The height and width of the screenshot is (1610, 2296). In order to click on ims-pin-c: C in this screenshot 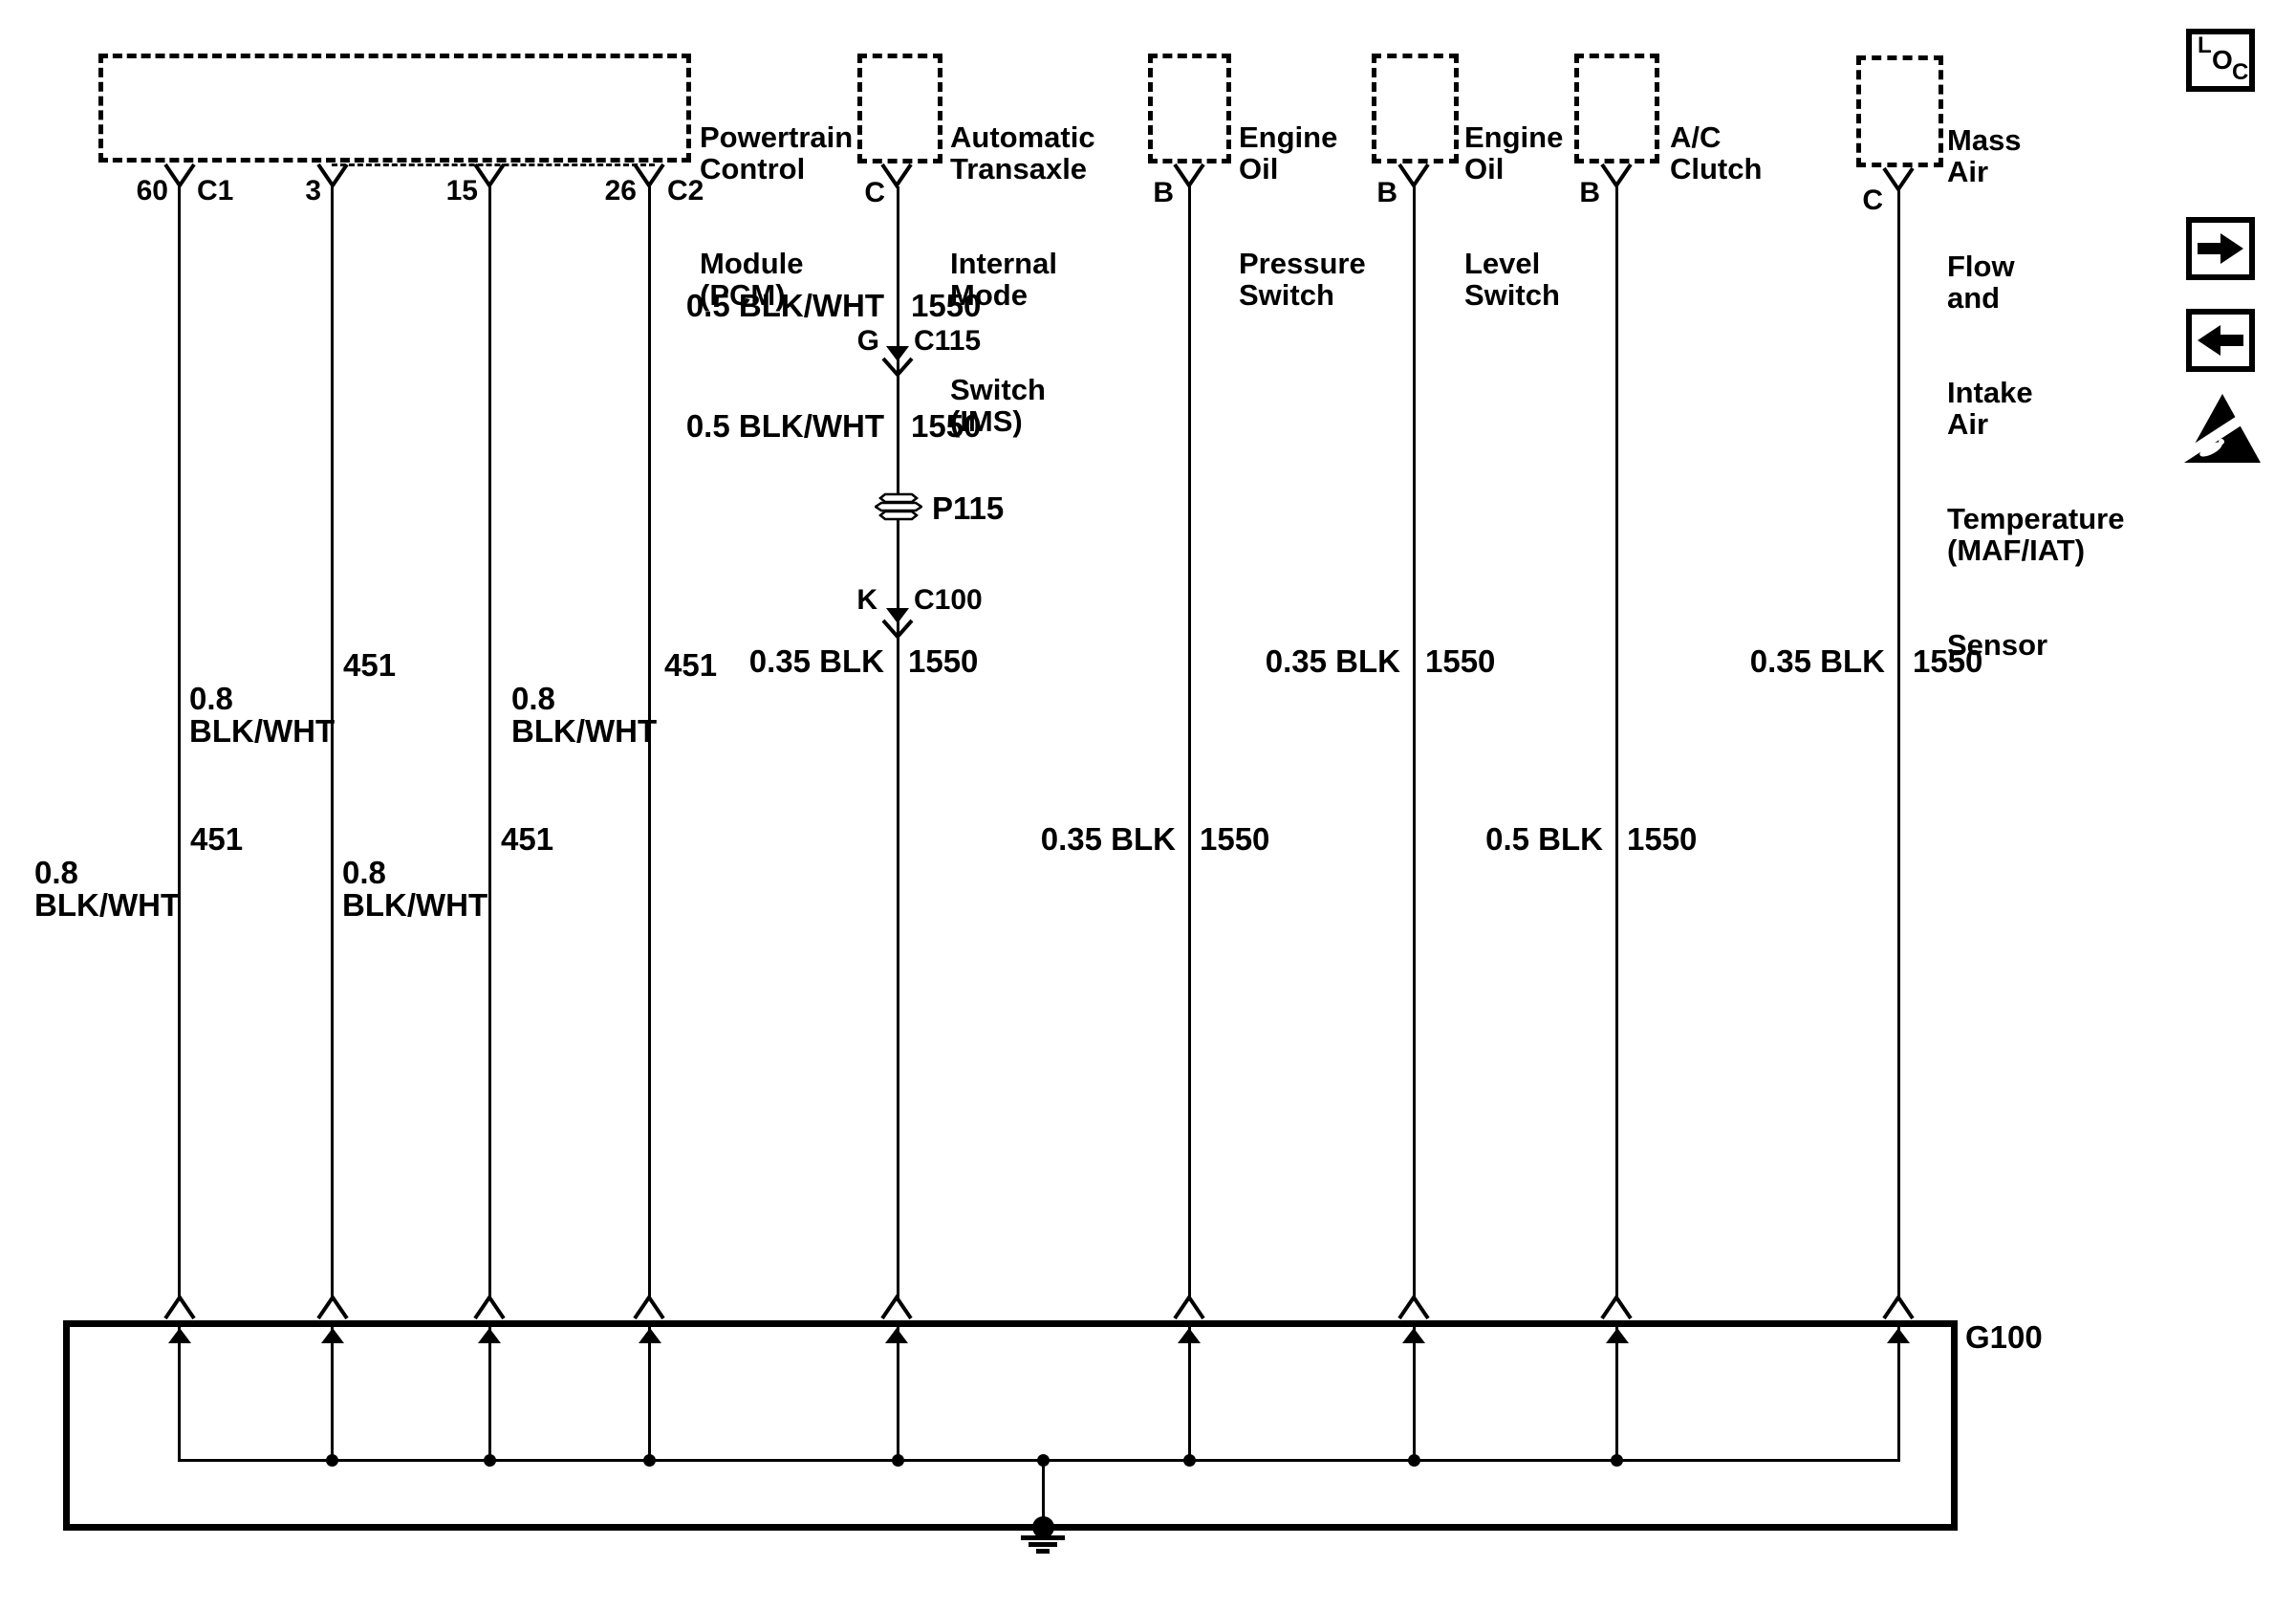, I will do `click(874, 192)`.